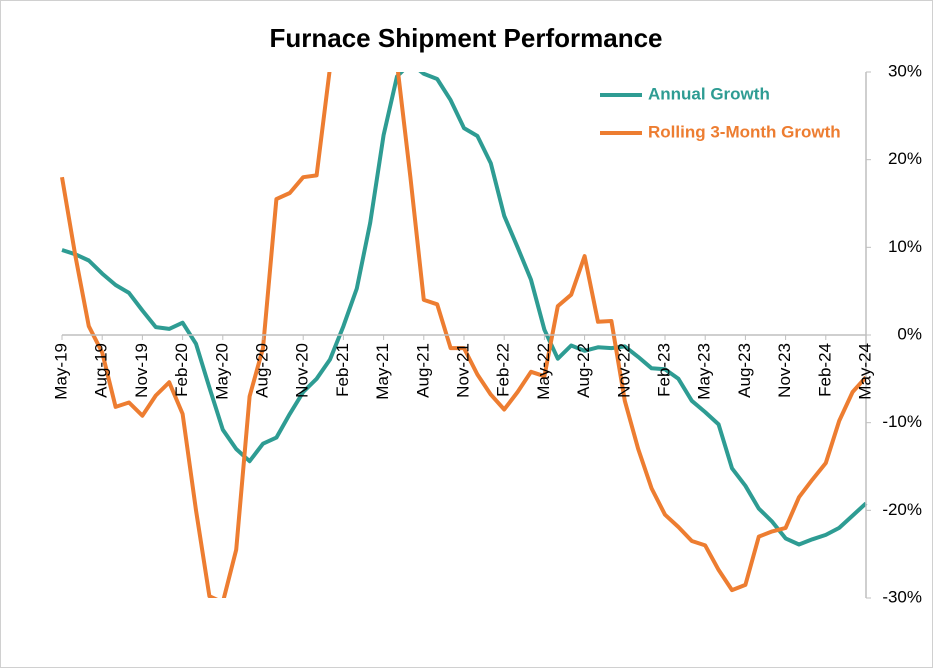  What do you see at coordinates (261, 370) in the screenshot?
I see `x-tick-label: Aug-20` at bounding box center [261, 370].